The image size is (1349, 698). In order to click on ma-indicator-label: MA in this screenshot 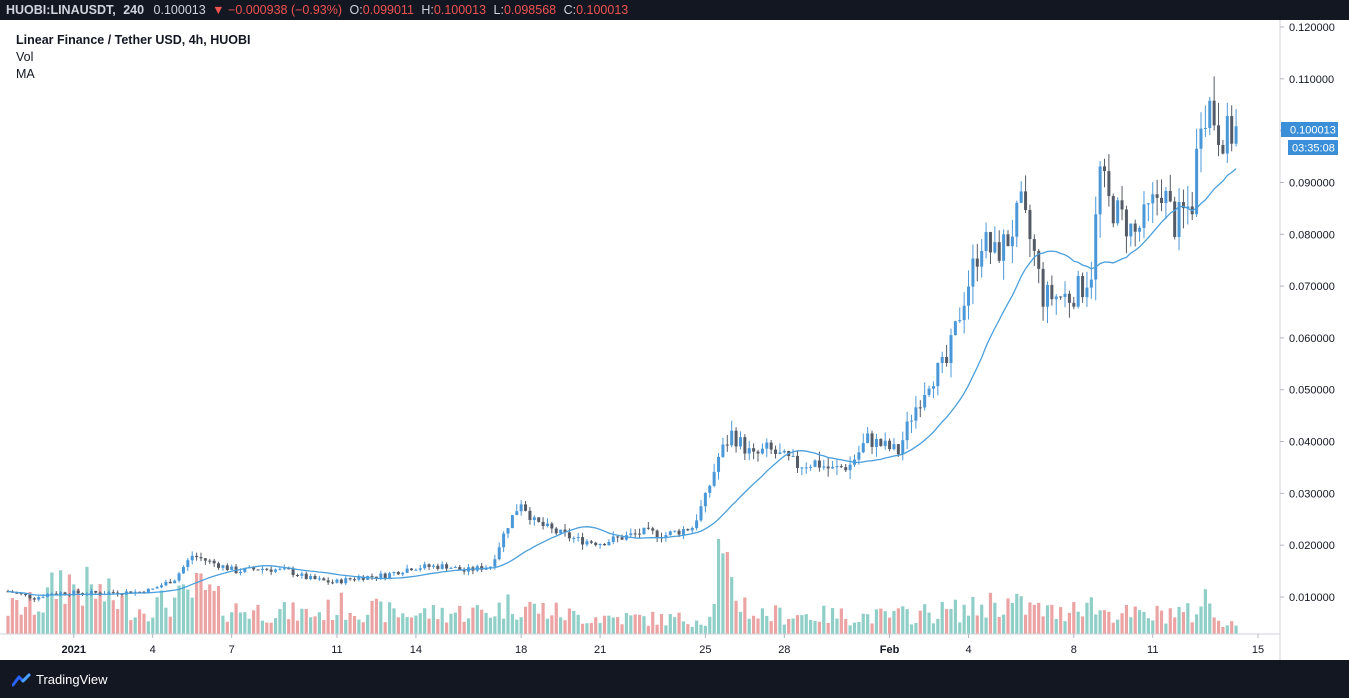, I will do `click(25, 74)`.